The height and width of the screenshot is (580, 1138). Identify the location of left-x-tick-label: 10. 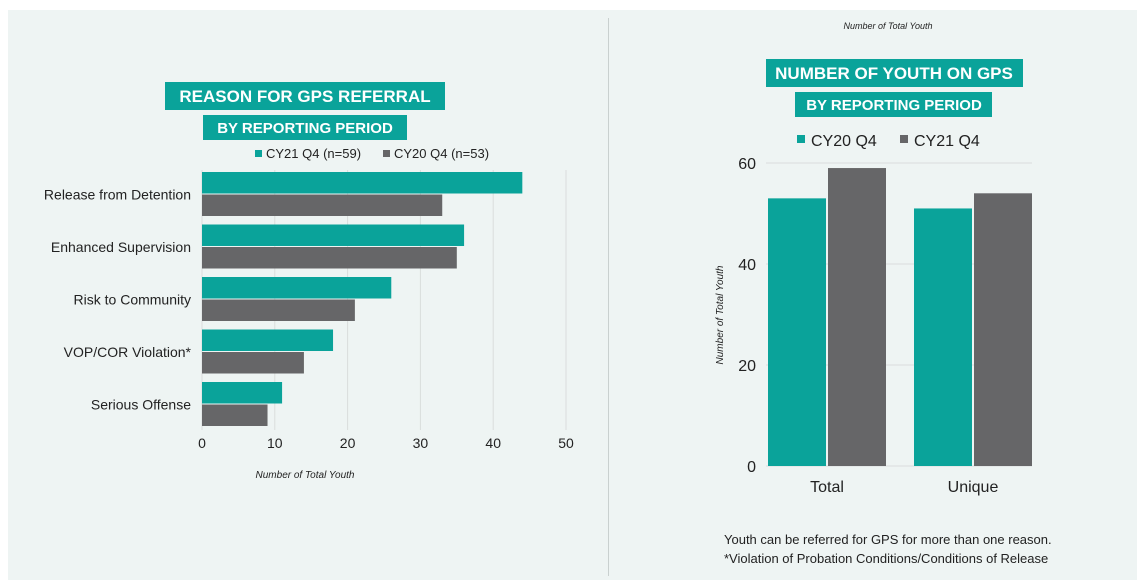
(275, 443).